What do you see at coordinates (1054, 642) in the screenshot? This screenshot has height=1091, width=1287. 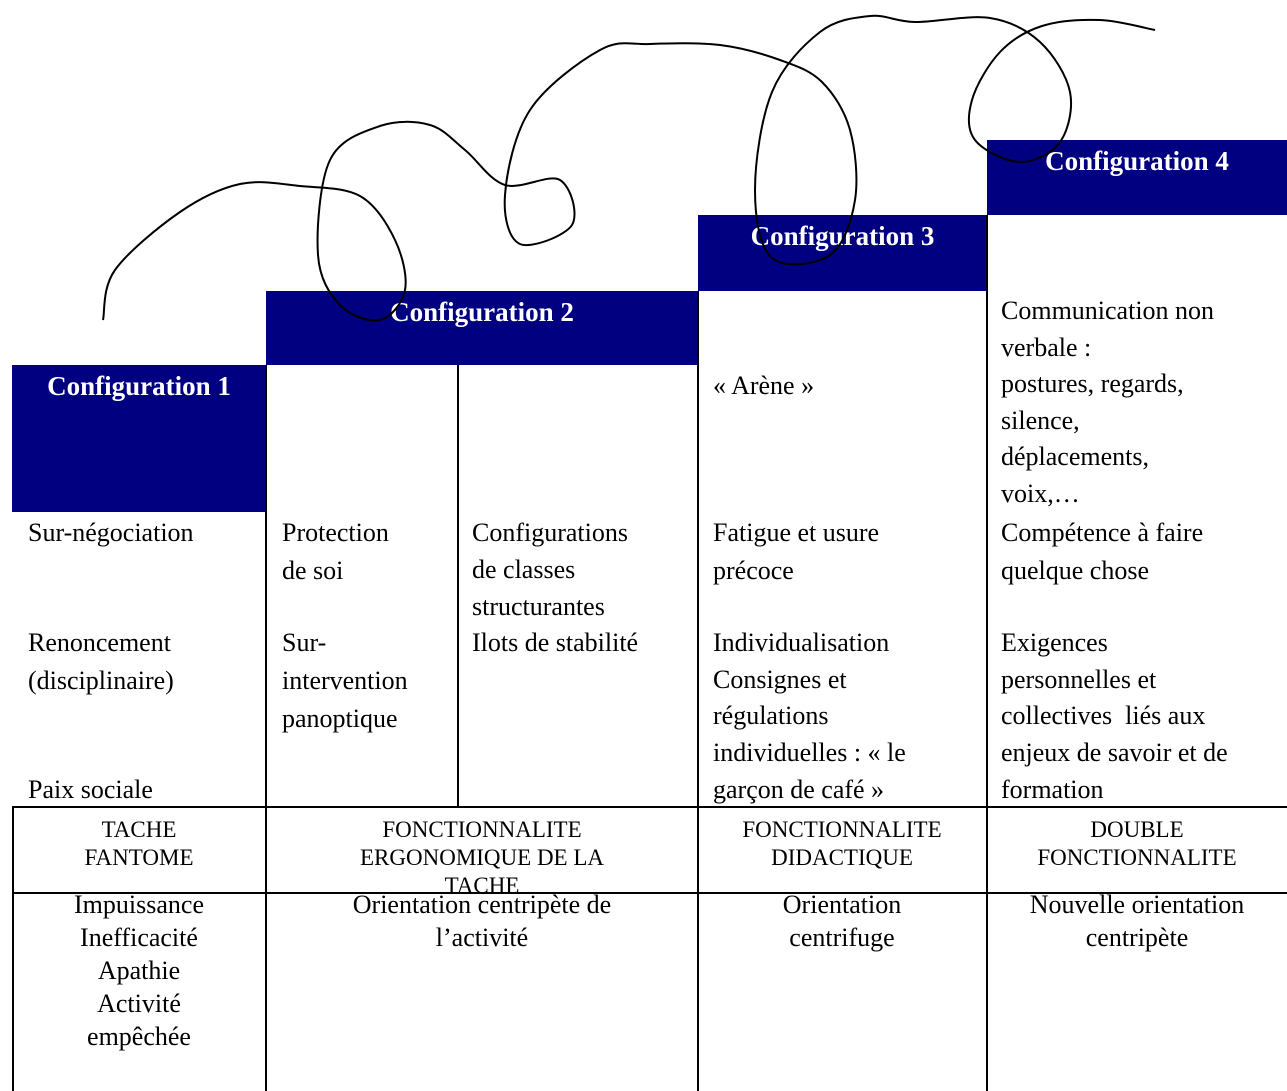 I see `text-line: Exigences` at bounding box center [1054, 642].